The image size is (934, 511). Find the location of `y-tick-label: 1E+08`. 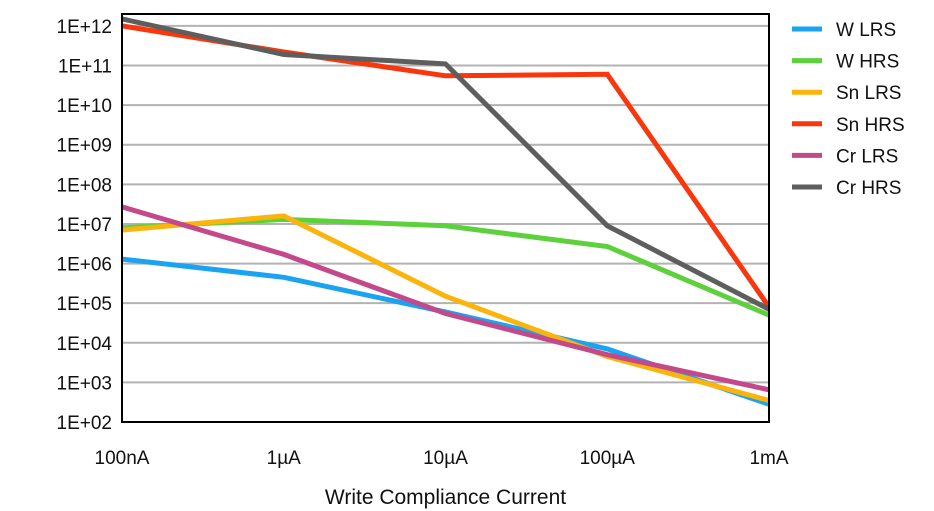

y-tick-label: 1E+08 is located at coordinates (84, 185).